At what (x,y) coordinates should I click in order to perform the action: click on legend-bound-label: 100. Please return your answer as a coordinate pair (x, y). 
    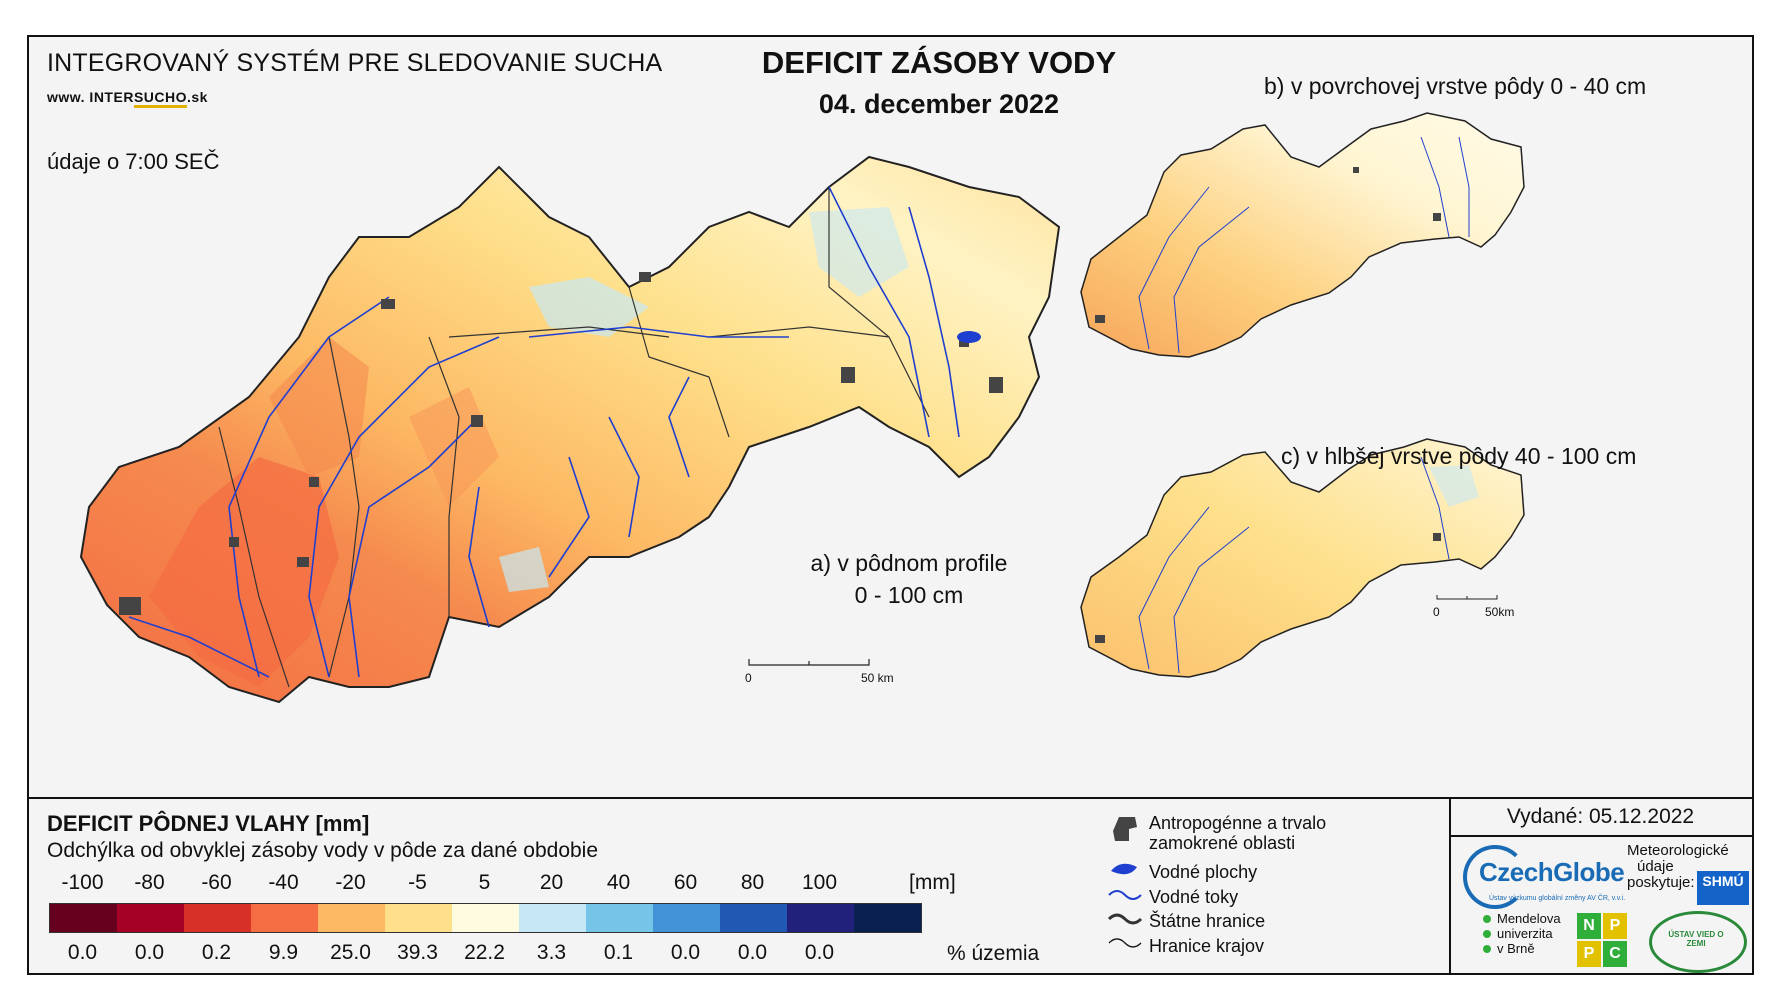
    Looking at the image, I should click on (819, 882).